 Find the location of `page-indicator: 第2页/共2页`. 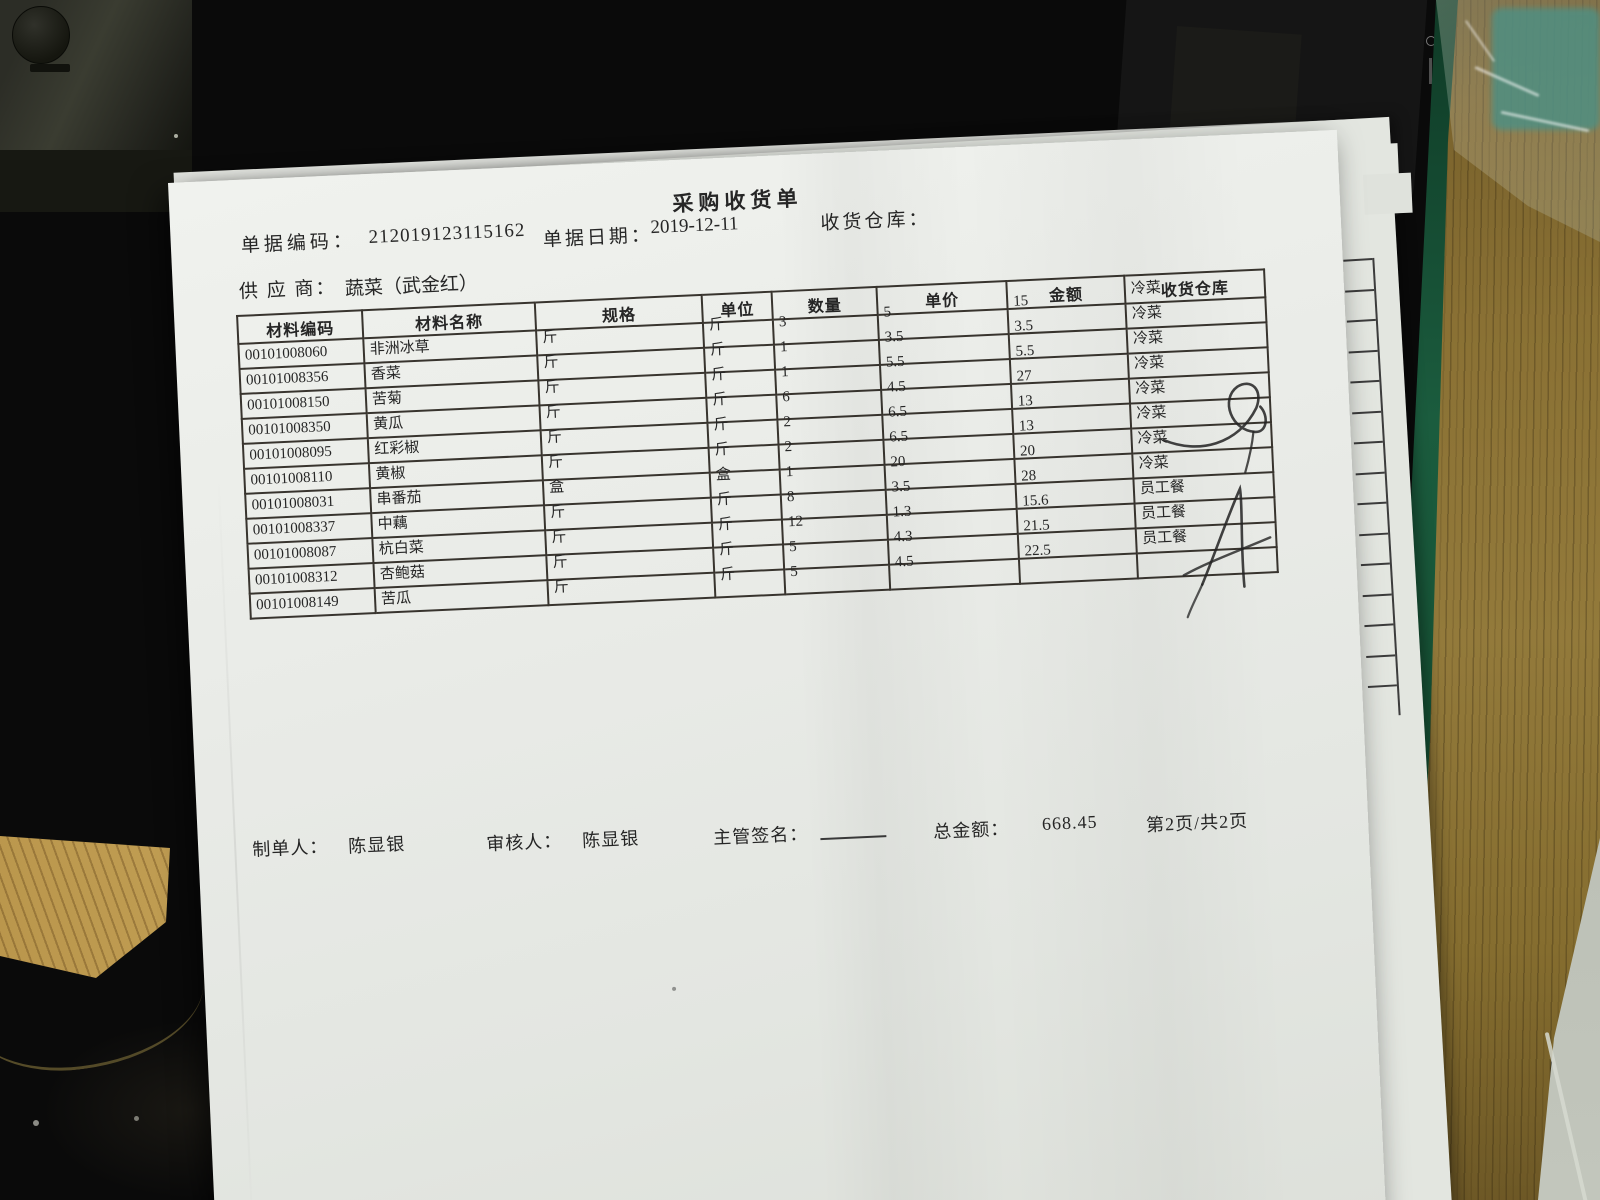

page-indicator: 第2页/共2页 is located at coordinates (1197, 823).